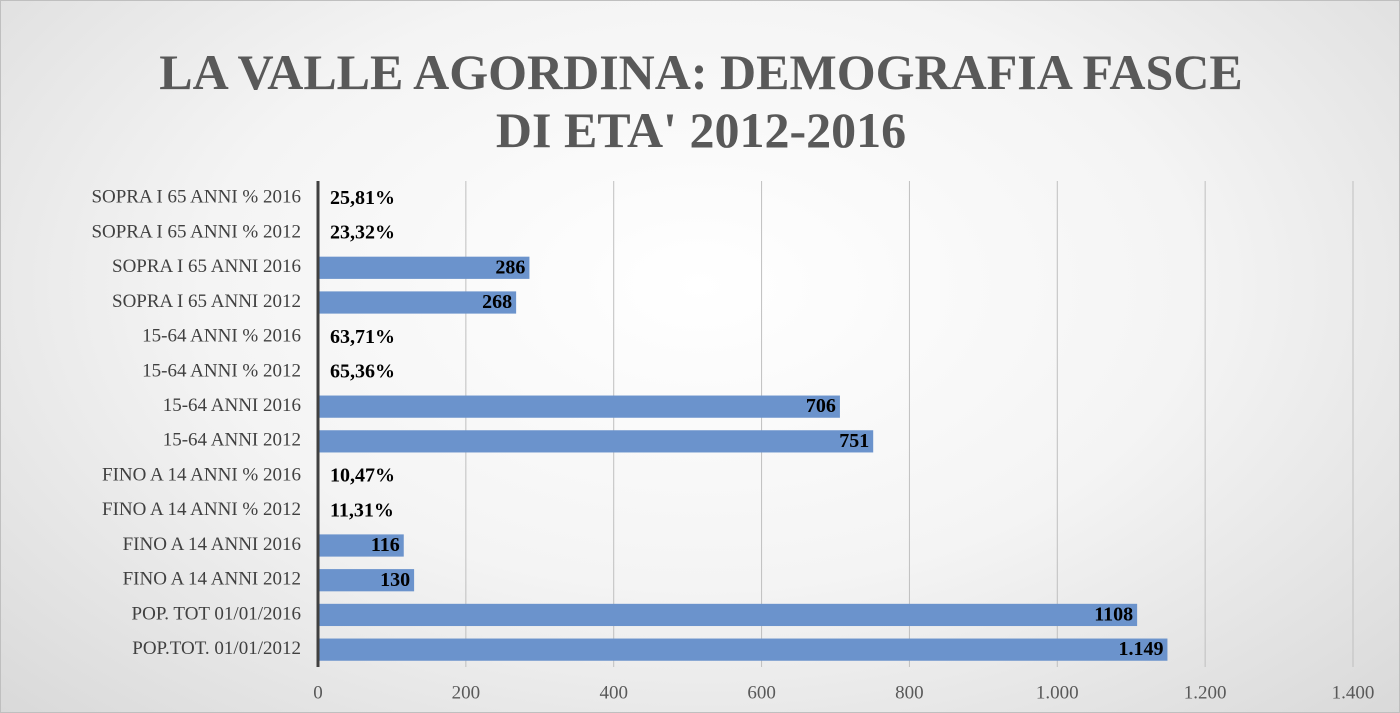 The height and width of the screenshot is (713, 1400). I want to click on y-tick-label: SOPRA I 65 ANNI 2012, so click(206, 301).